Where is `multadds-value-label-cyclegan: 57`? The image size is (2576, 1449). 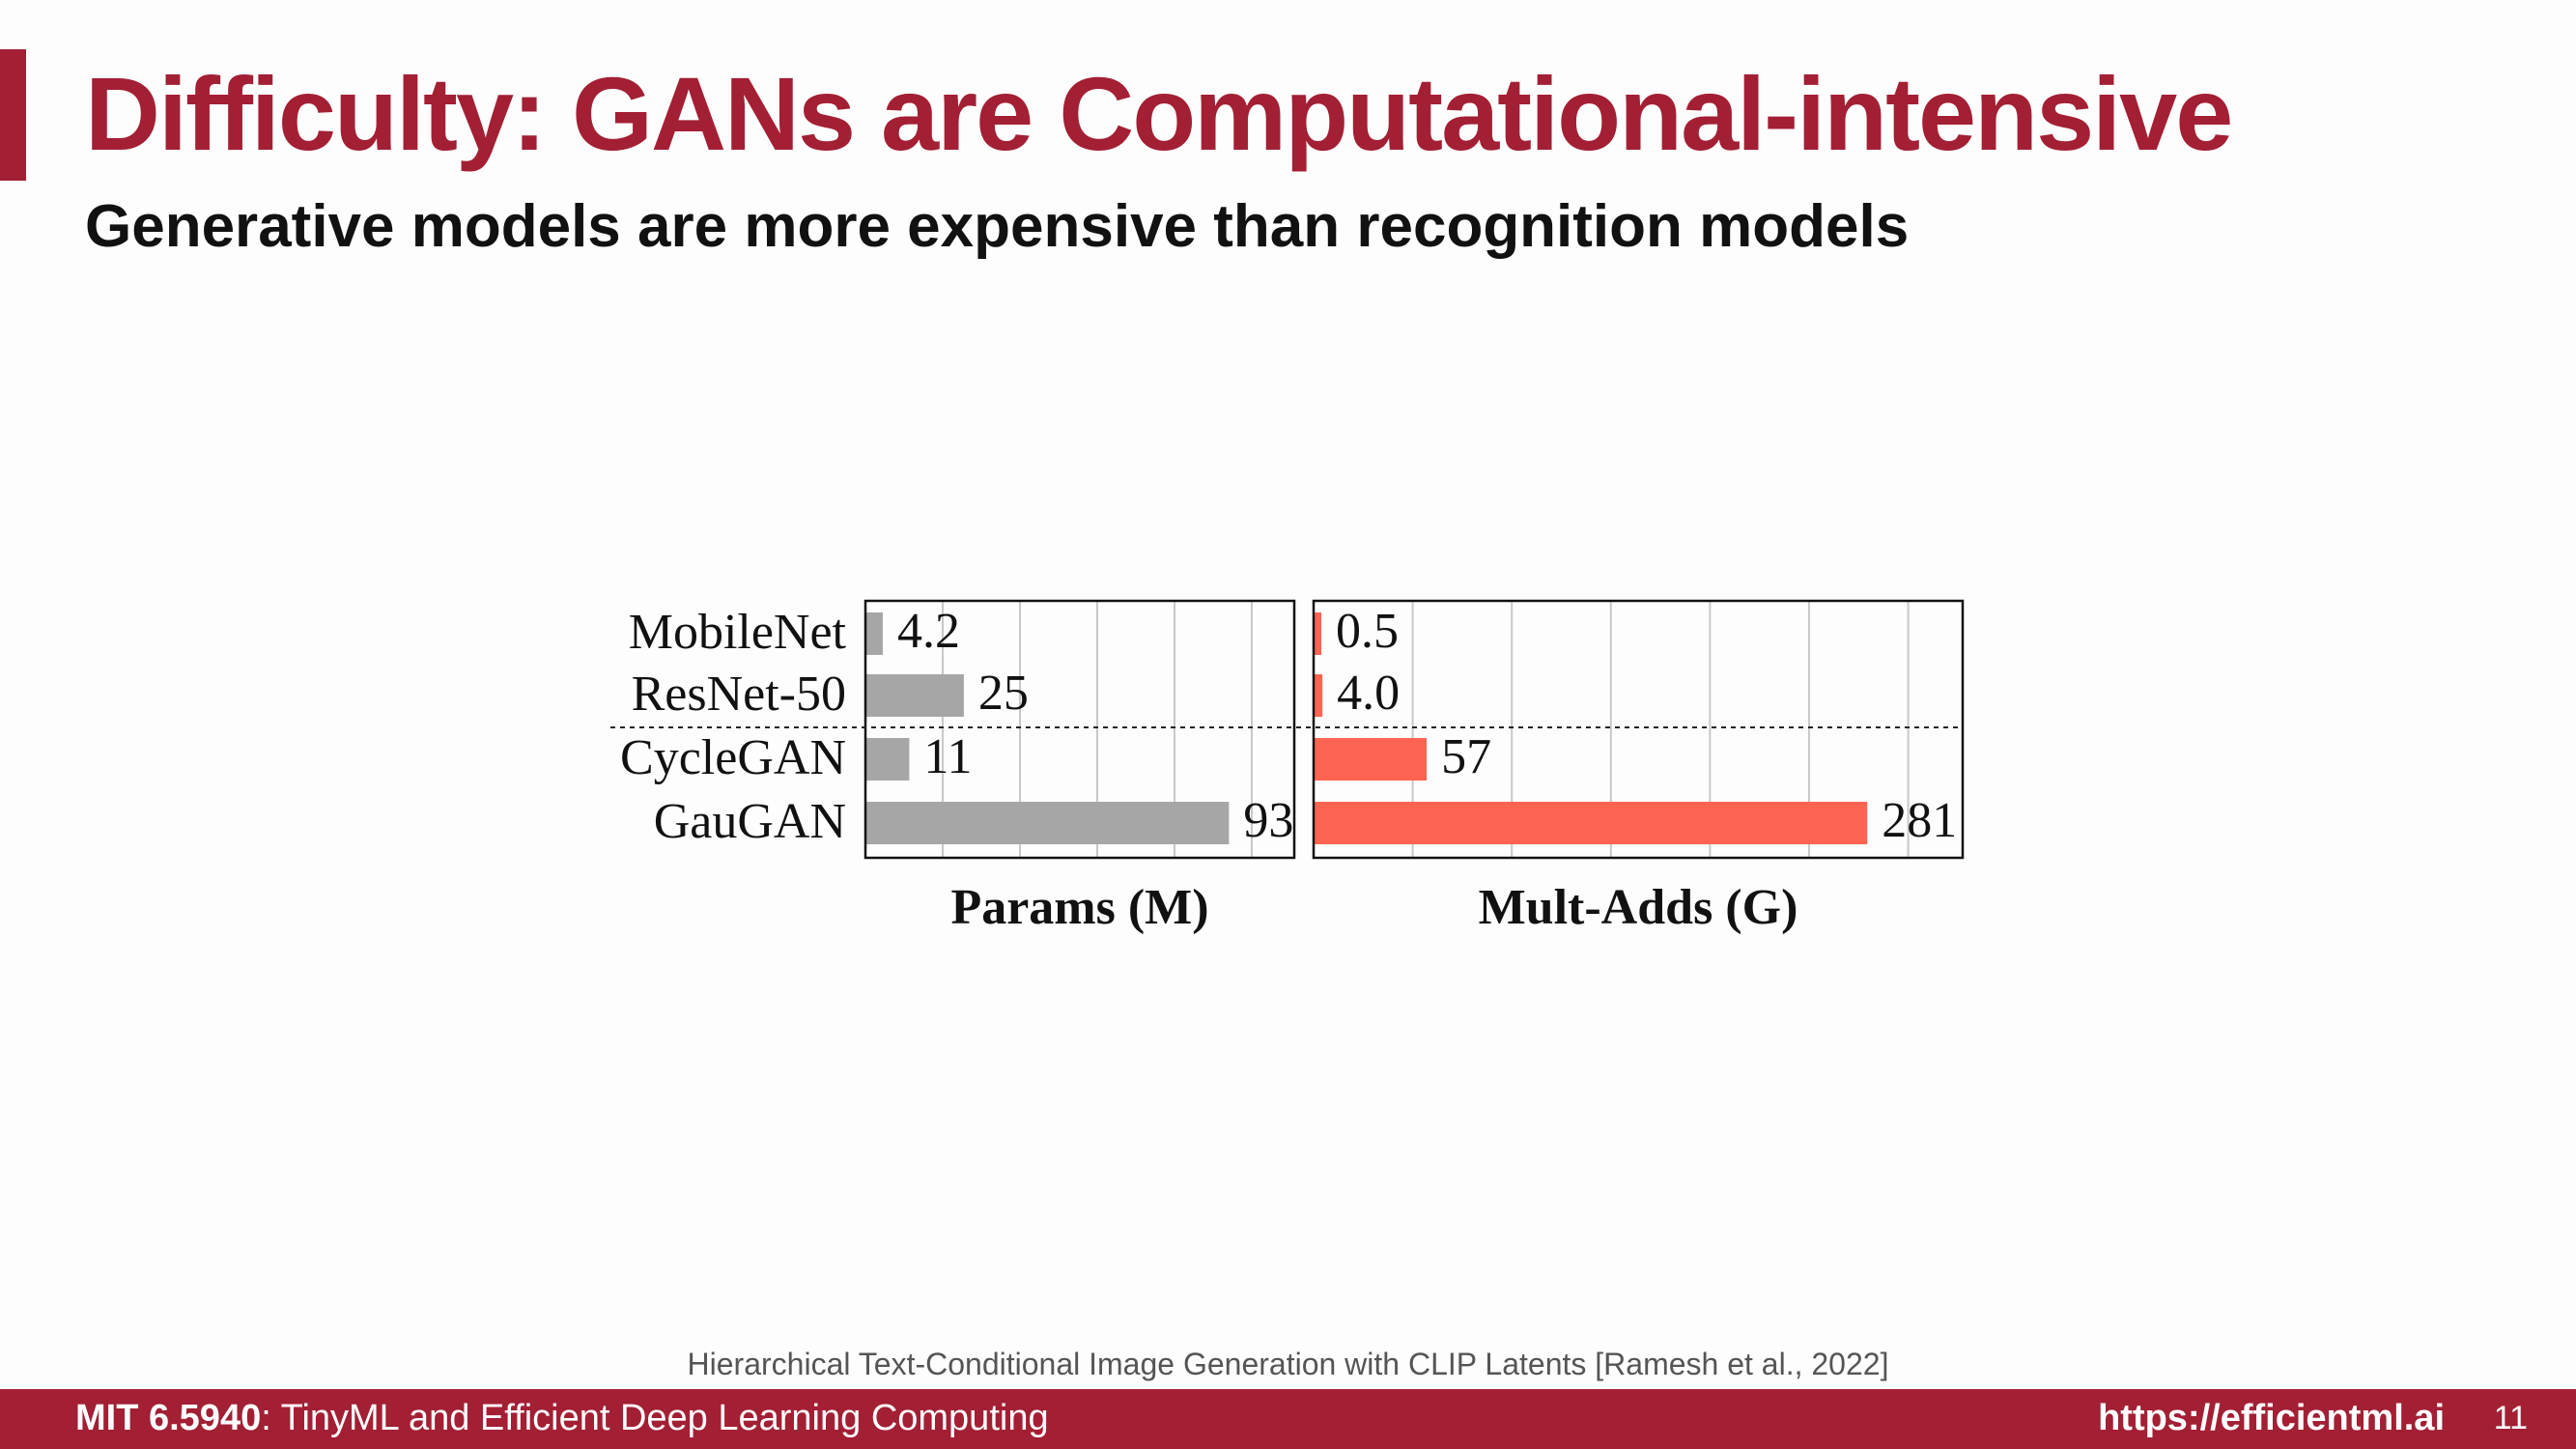
multadds-value-label-cyclegan: 57 is located at coordinates (1466, 756).